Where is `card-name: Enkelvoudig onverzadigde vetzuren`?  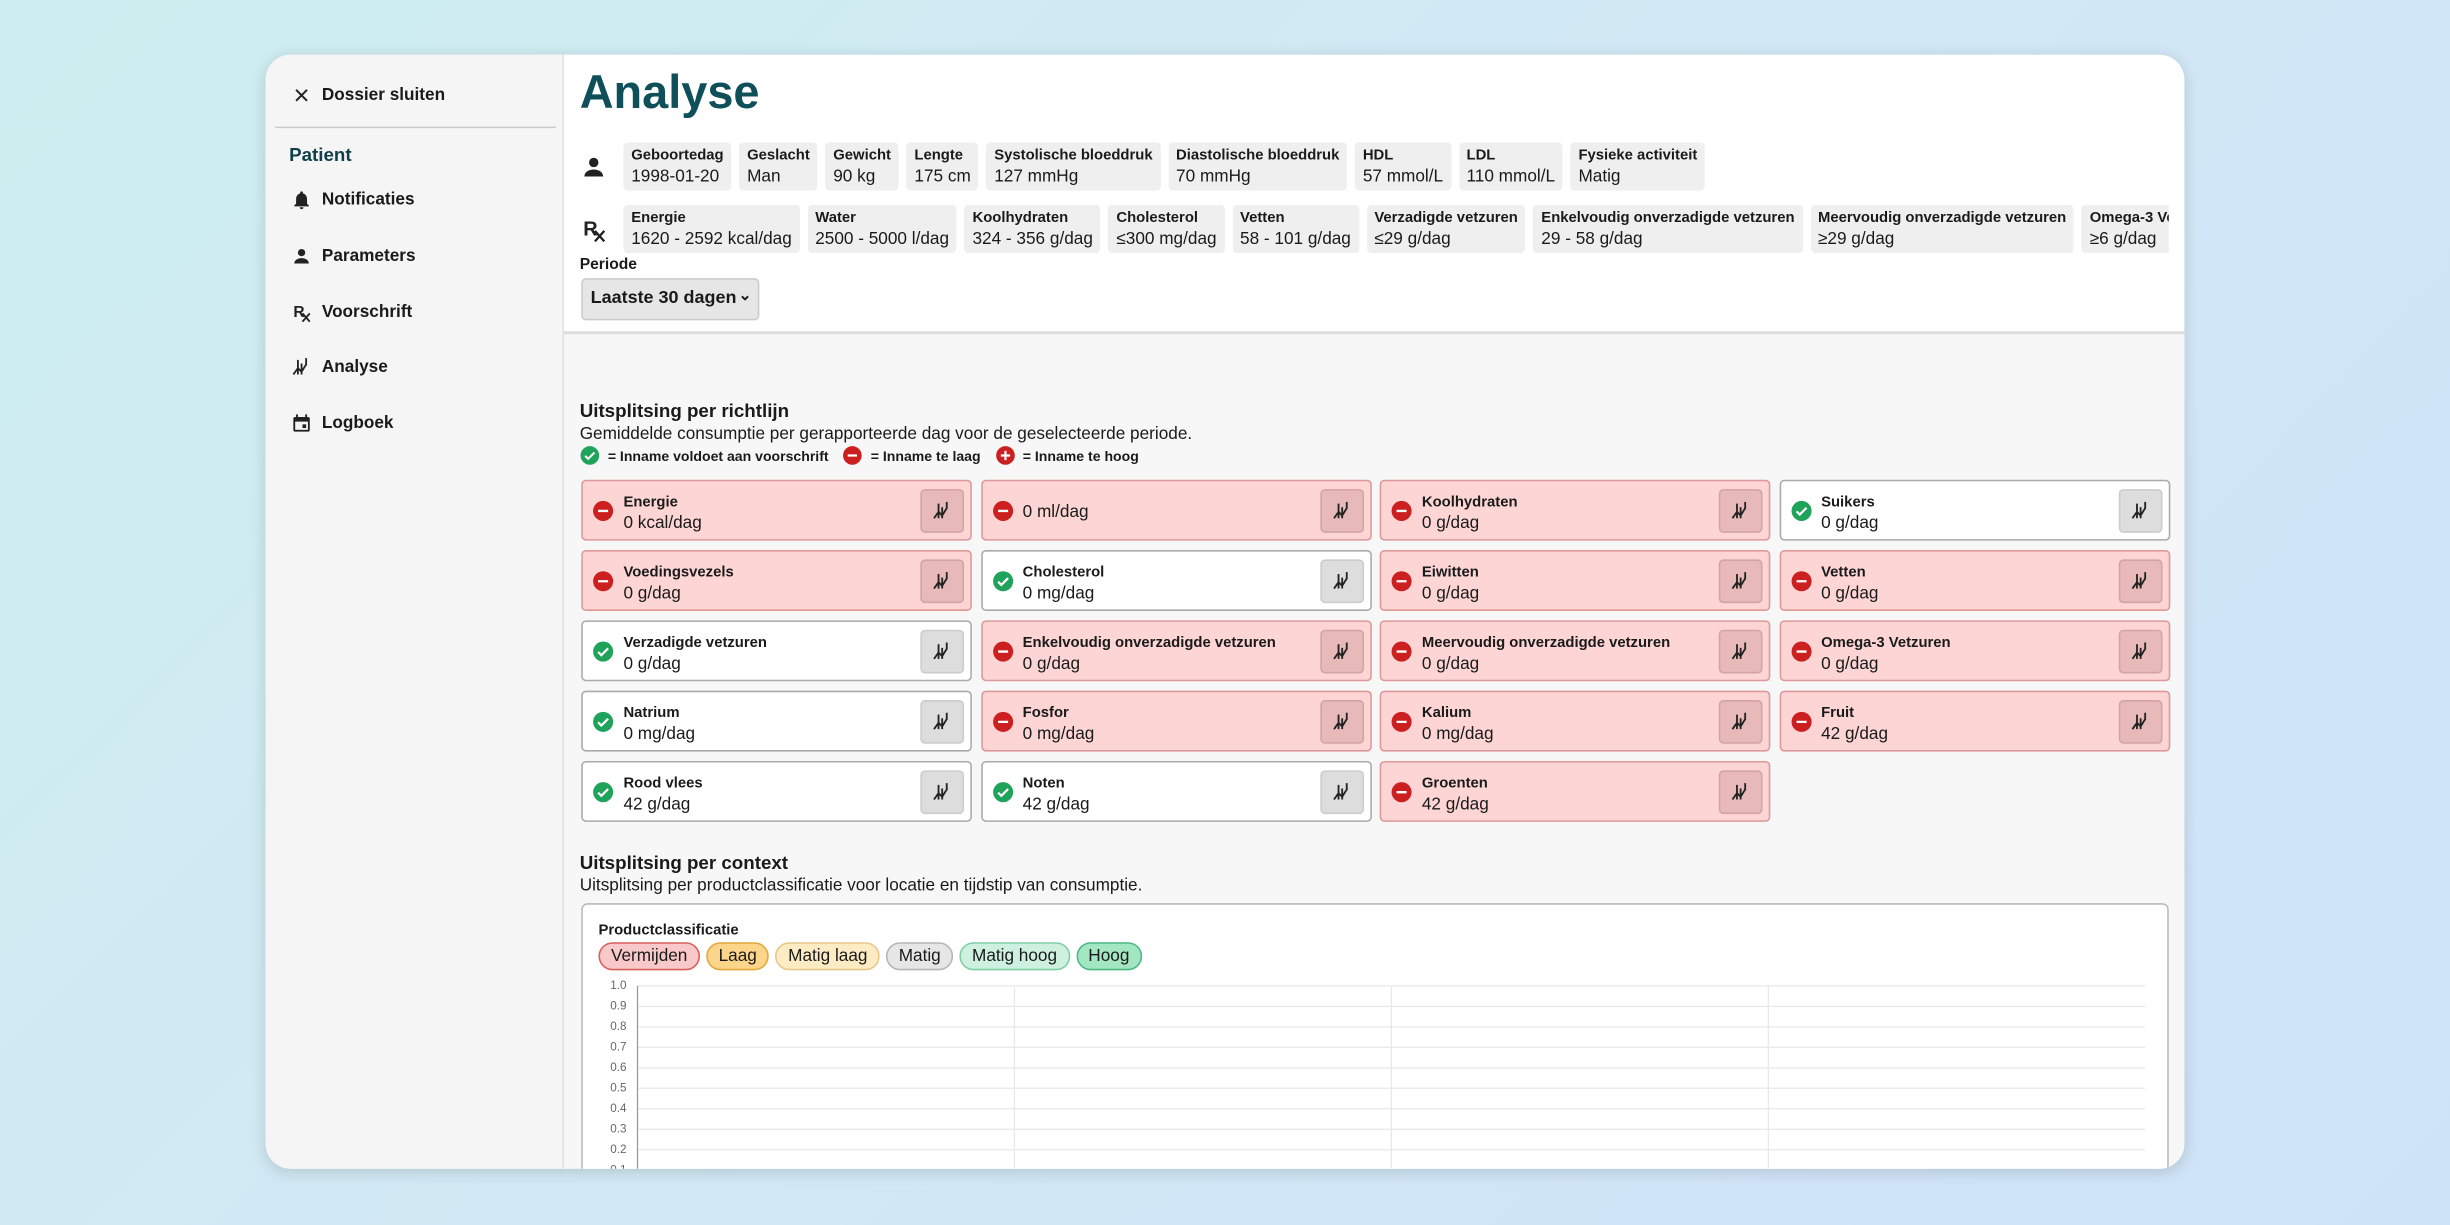
card-name: Enkelvoudig onverzadigde vetzuren is located at coordinates (1149, 643).